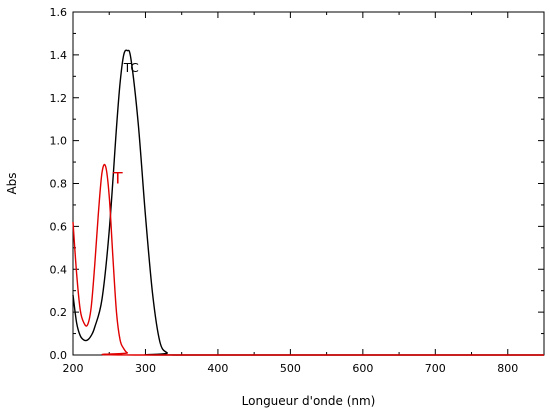 The height and width of the screenshot is (414, 550). Describe the element at coordinates (59, 269) in the screenshot. I see `y-tick-label: 0.4` at that location.